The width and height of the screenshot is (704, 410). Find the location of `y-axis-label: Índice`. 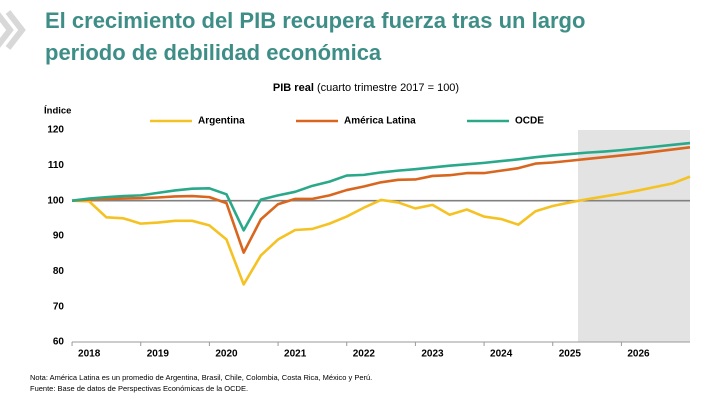

y-axis-label: Índice is located at coordinates (57, 111).